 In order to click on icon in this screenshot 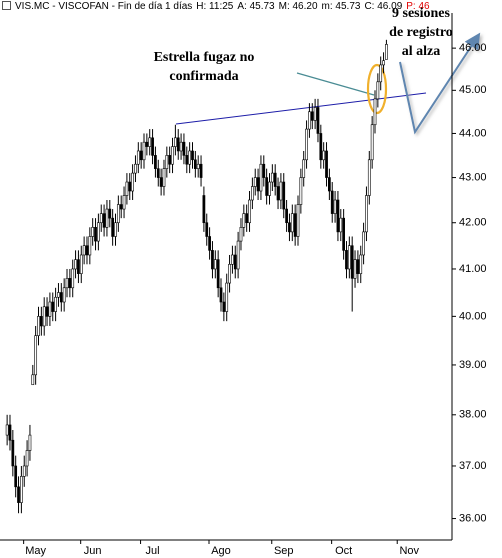, I will do `click(6, 5)`.